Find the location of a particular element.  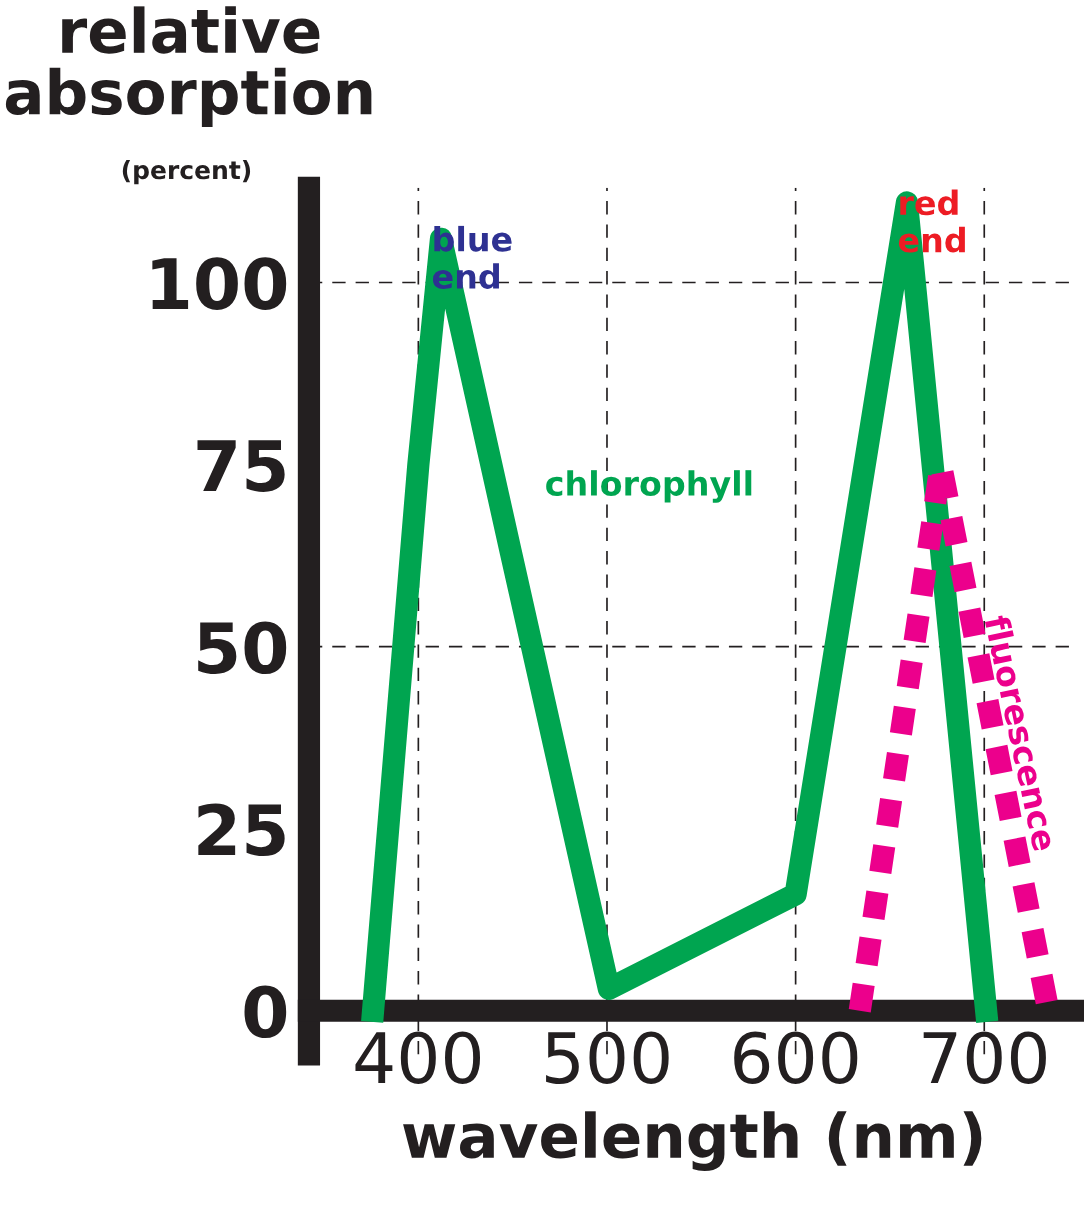

y-axis-title: relative absorption is located at coordinates (188, 66).